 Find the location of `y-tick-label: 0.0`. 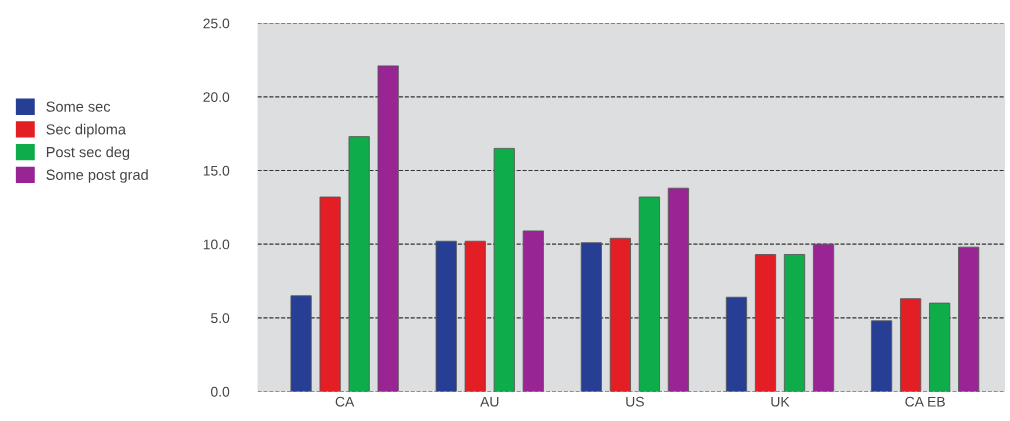

y-tick-label: 0.0 is located at coordinates (220, 391).